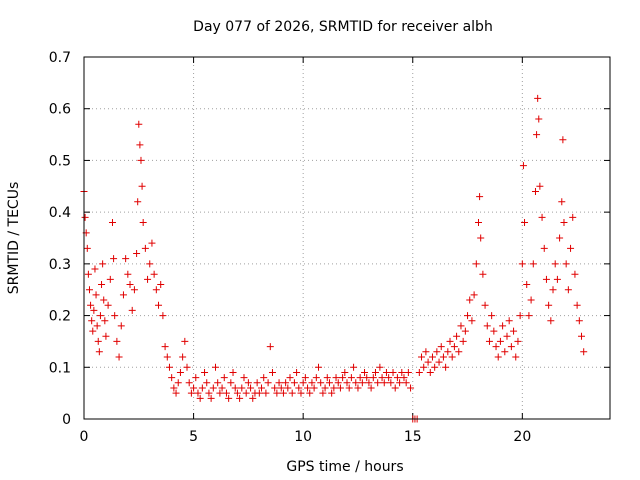  Describe the element at coordinates (60, 161) in the screenshot. I see `y-tick-label: 0.5` at that location.